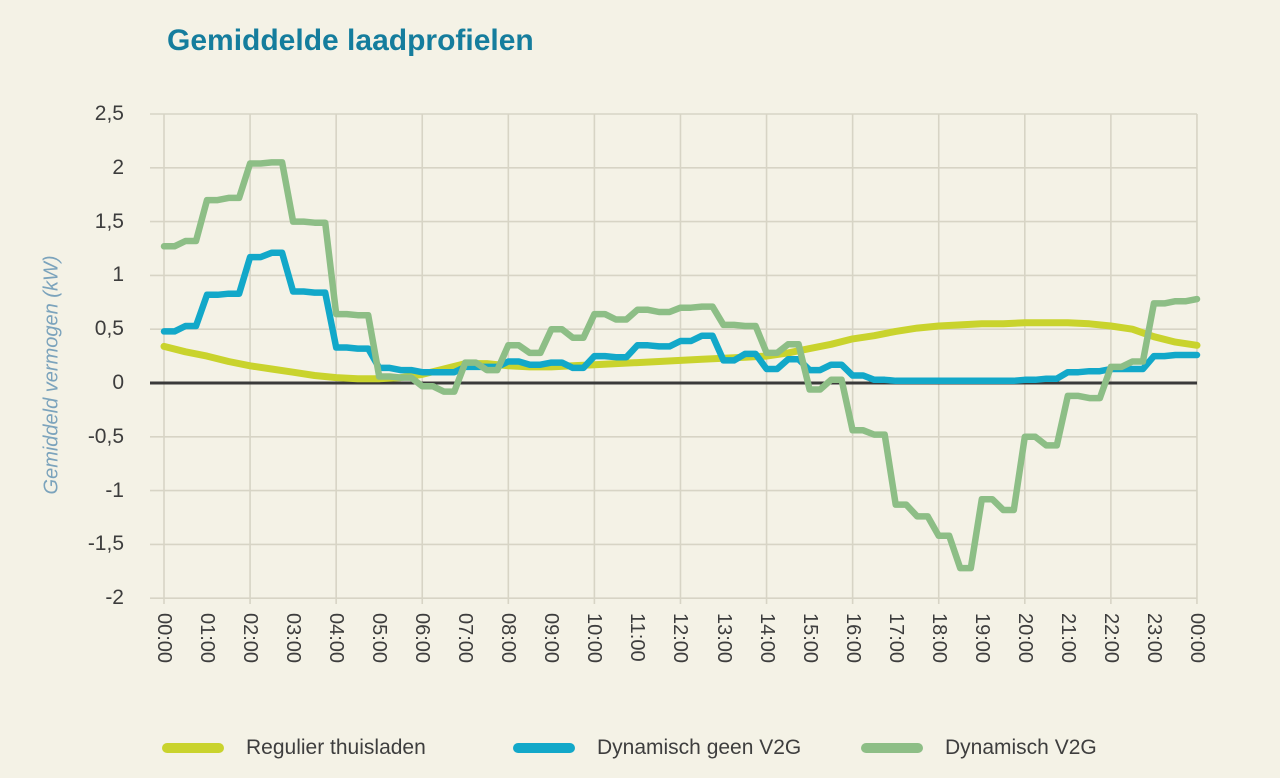 This screenshot has width=1280, height=778. I want to click on x-tick-label: 19:00, so click(981, 638).